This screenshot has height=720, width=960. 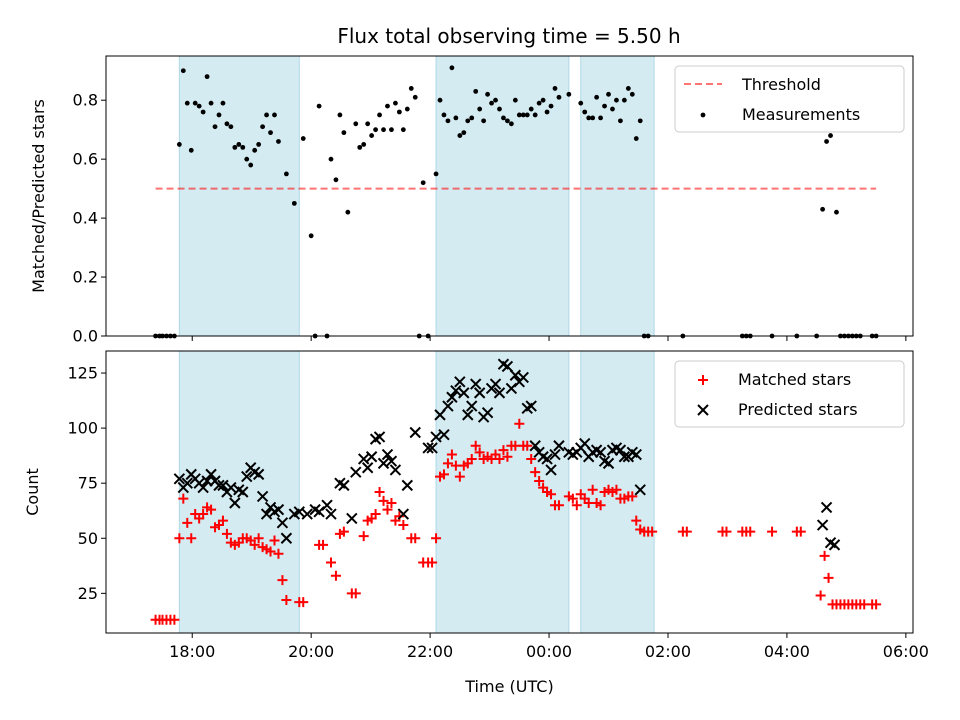 I want to click on y-axis-label: Matched/Predicted stars, so click(x=38, y=196).